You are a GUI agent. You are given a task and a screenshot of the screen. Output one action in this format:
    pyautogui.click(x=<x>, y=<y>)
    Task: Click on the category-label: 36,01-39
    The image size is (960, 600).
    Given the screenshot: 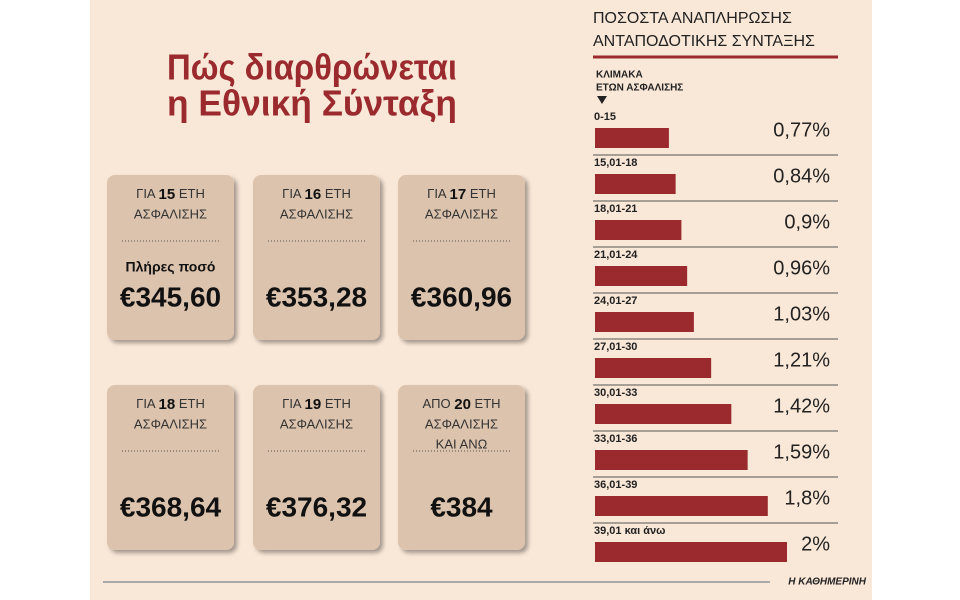 What is the action you would take?
    pyautogui.click(x=615, y=485)
    